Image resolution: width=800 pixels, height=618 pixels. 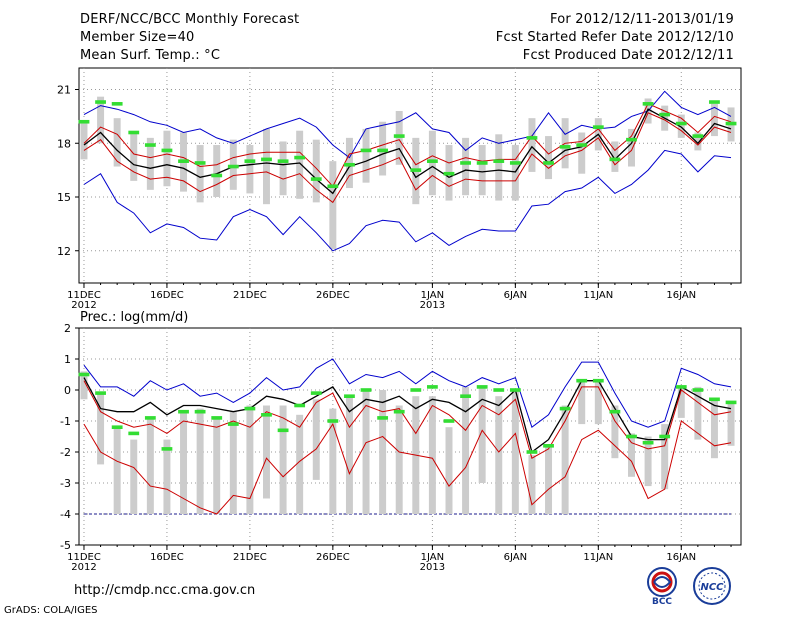 What do you see at coordinates (150, 55) in the screenshot?
I see `variable-label: Mean Surf. Temp.: °C` at bounding box center [150, 55].